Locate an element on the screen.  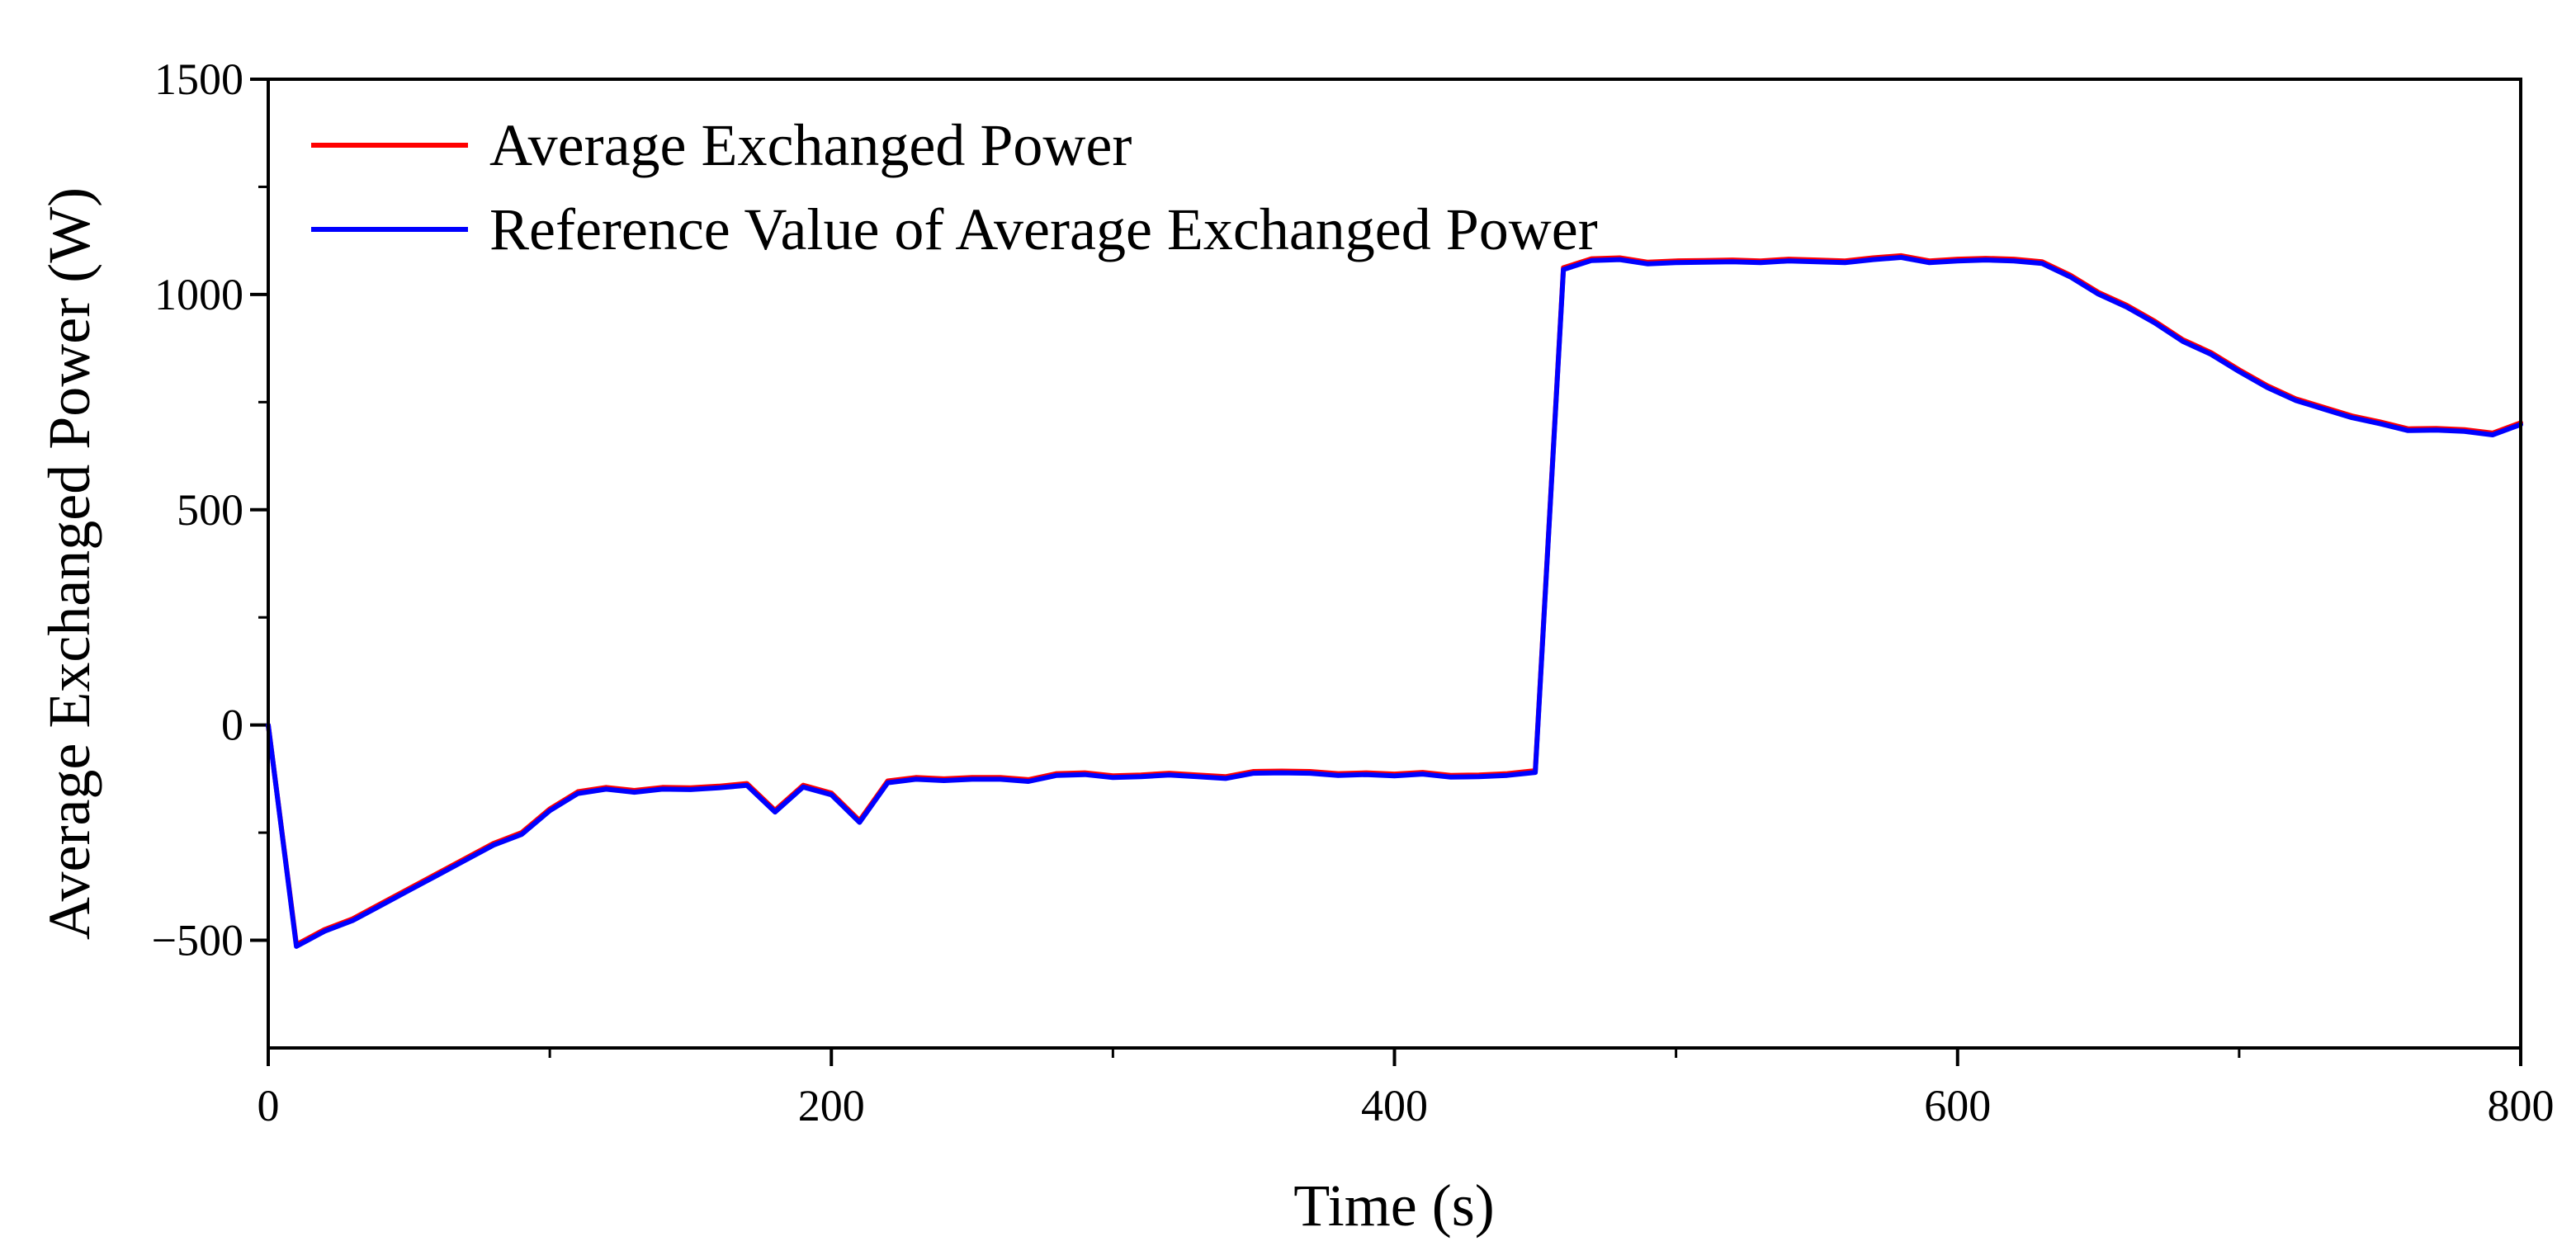
y-tick-label: −500 is located at coordinates (197, 940).